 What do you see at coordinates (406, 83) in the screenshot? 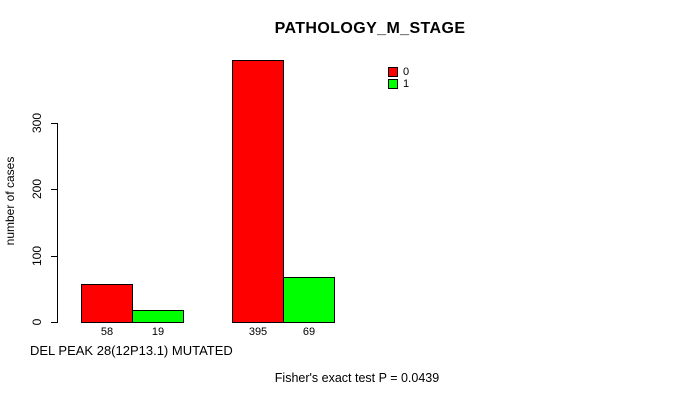
I see `legend-label: 1` at bounding box center [406, 83].